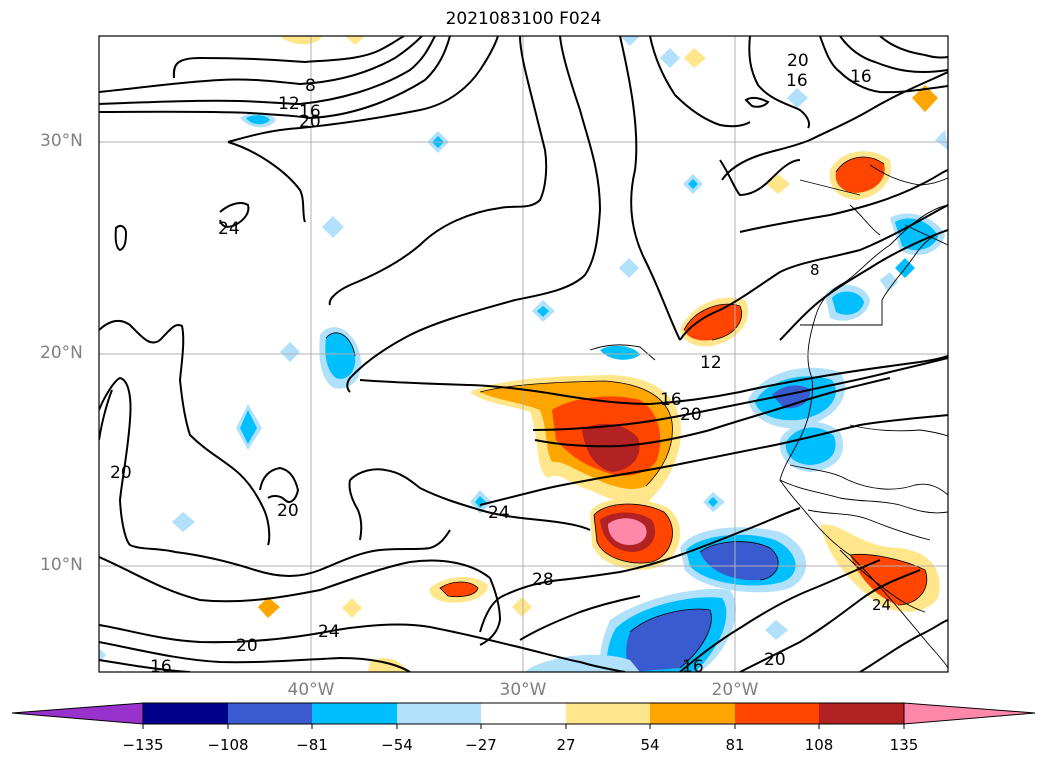 This screenshot has width=1047, height=763. What do you see at coordinates (61, 353) in the screenshot?
I see `lat-label: 20°N` at bounding box center [61, 353].